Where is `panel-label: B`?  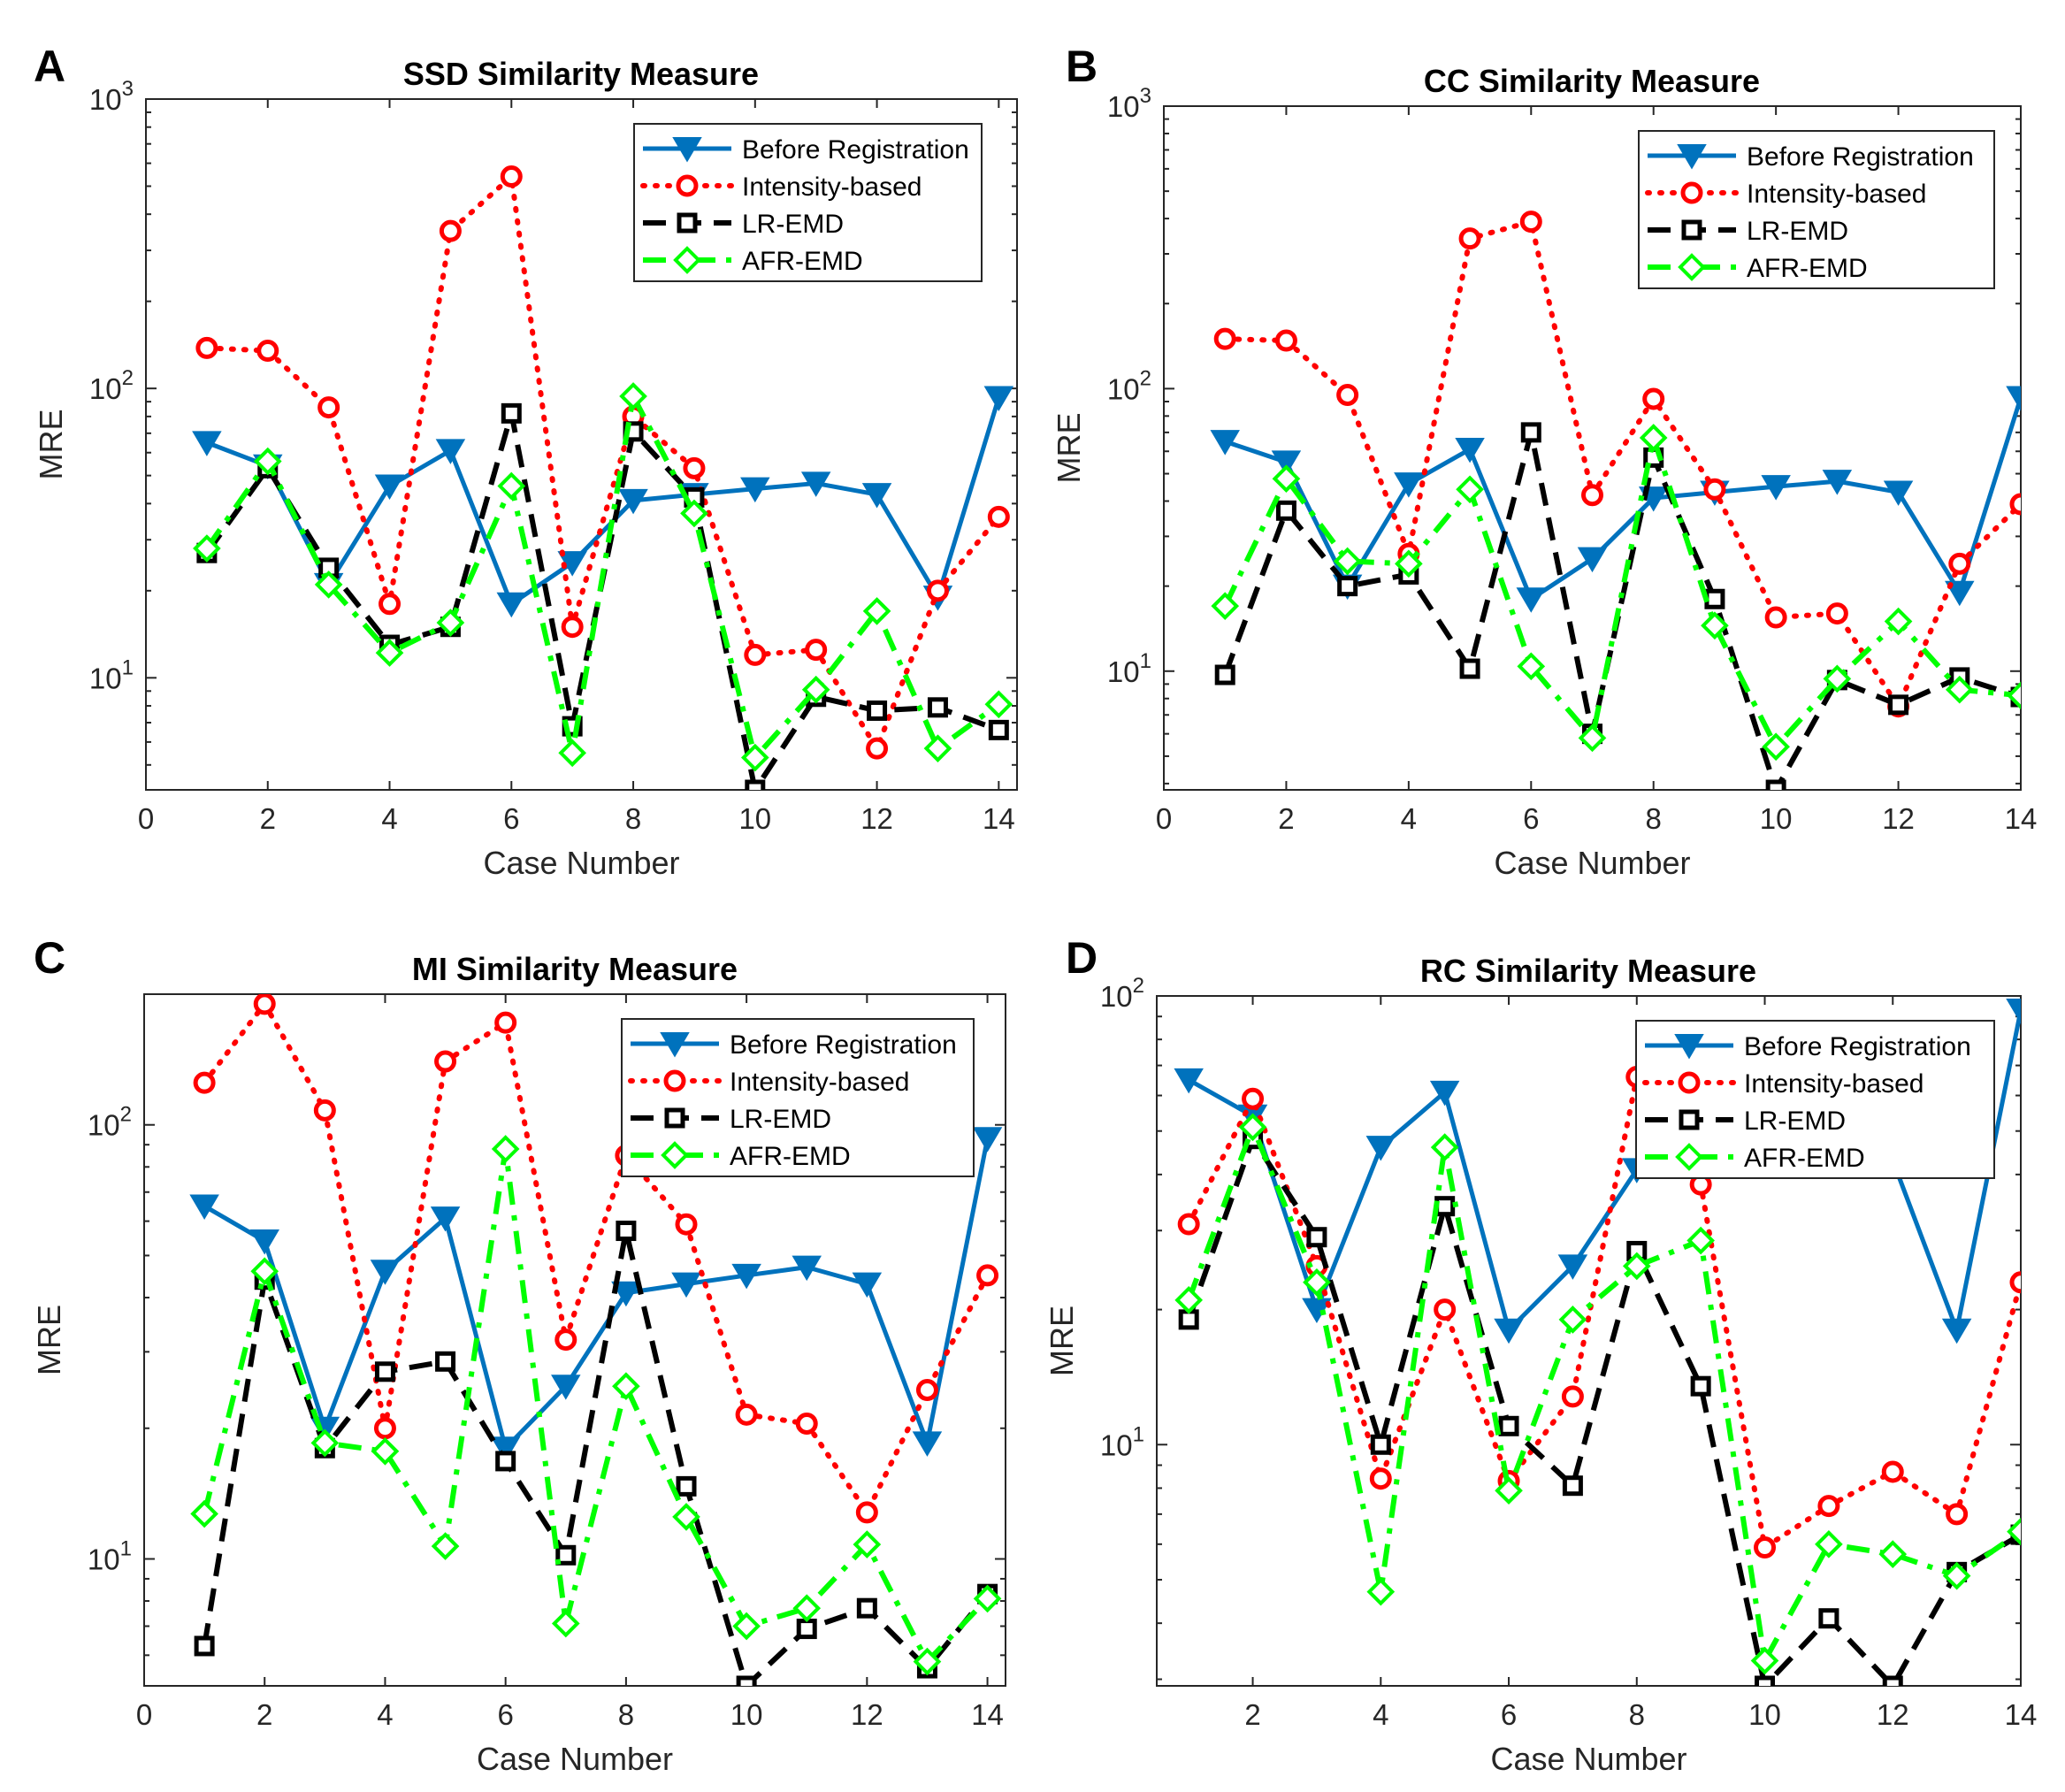 panel-label: B is located at coordinates (1082, 66).